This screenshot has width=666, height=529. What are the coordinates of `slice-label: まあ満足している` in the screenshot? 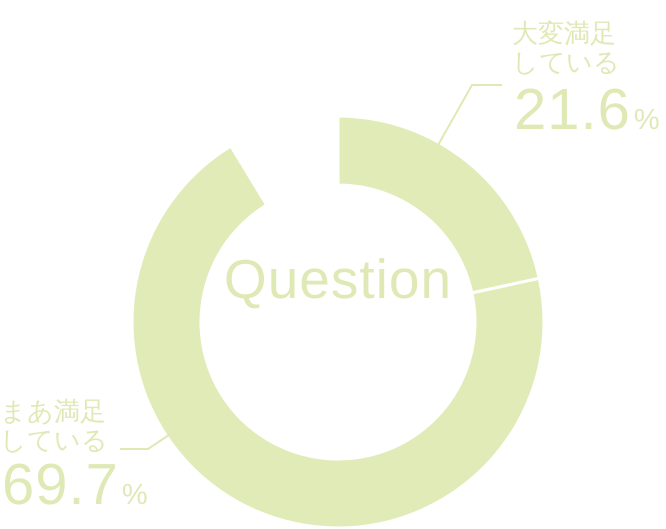 It's located at (54, 425).